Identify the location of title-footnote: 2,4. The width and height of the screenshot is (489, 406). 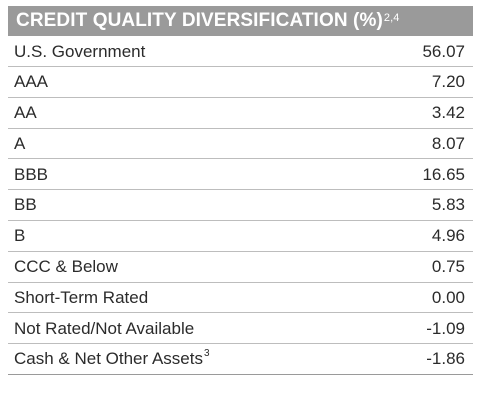
(391, 18).